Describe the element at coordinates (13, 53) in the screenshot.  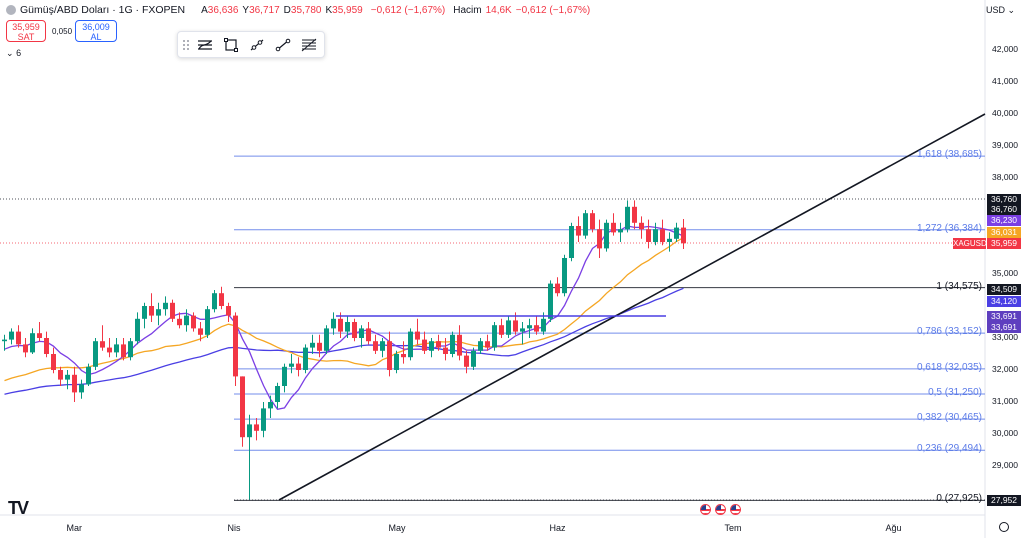
I see `indicators-toggle: ⌄ 6` at that location.